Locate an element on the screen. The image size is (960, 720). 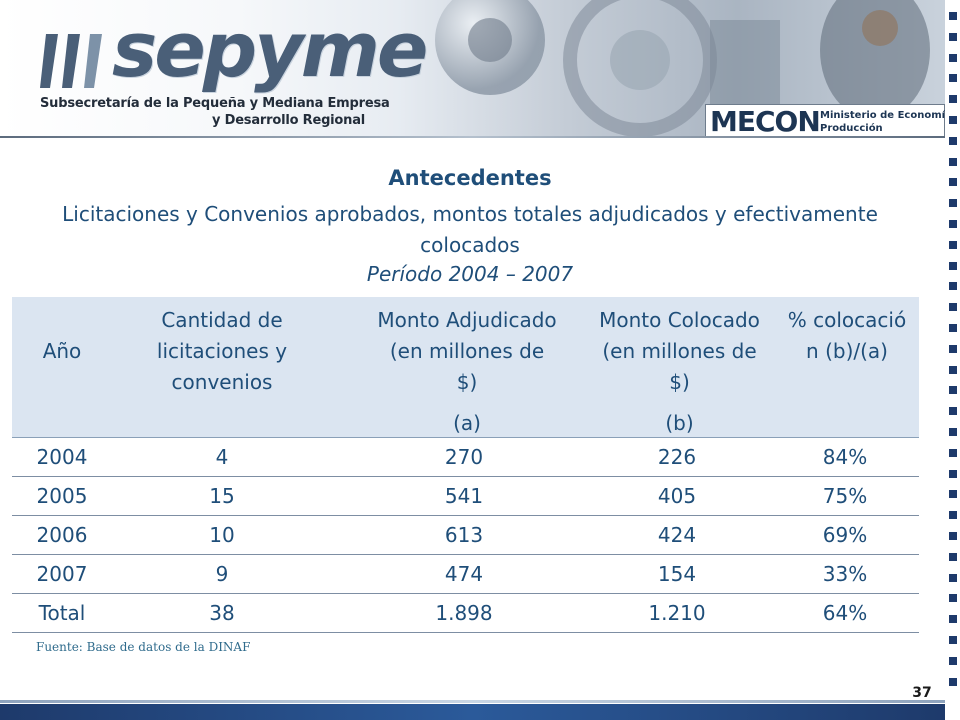
table-row: 2007 9 474 154 33% is located at coordinates (465, 574).